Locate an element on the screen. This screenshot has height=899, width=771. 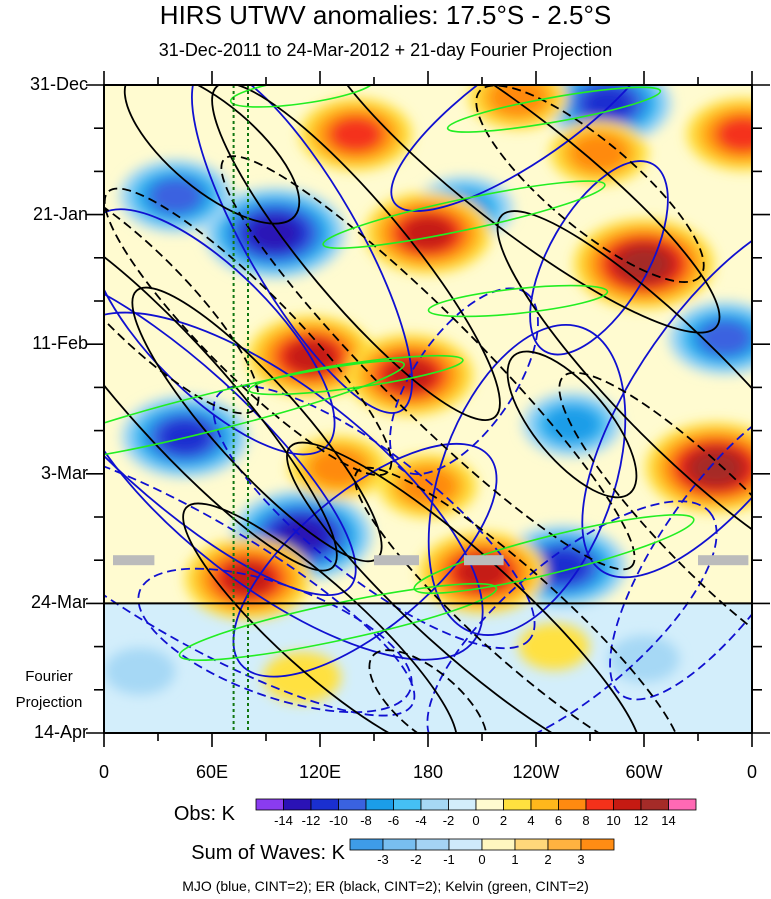
obs-colorbar-label: -2 is located at coordinates (448, 820).